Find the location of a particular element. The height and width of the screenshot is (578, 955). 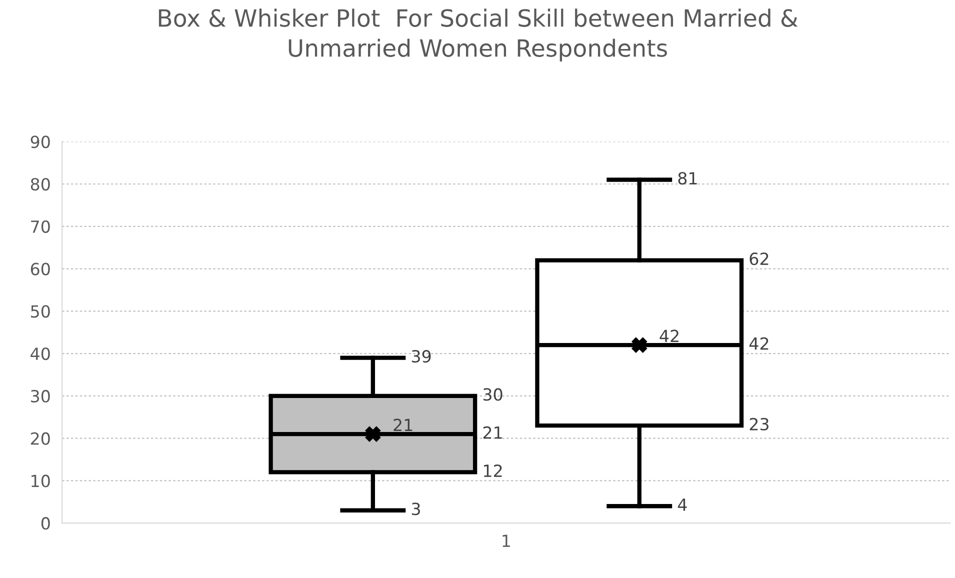

y-tick-label: 50 is located at coordinates (40, 311).